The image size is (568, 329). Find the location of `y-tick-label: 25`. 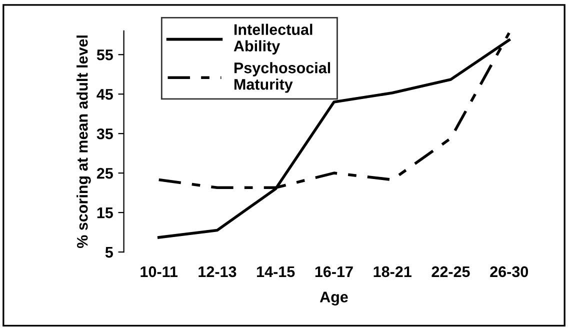

y-tick-label: 25 is located at coordinates (104, 173).